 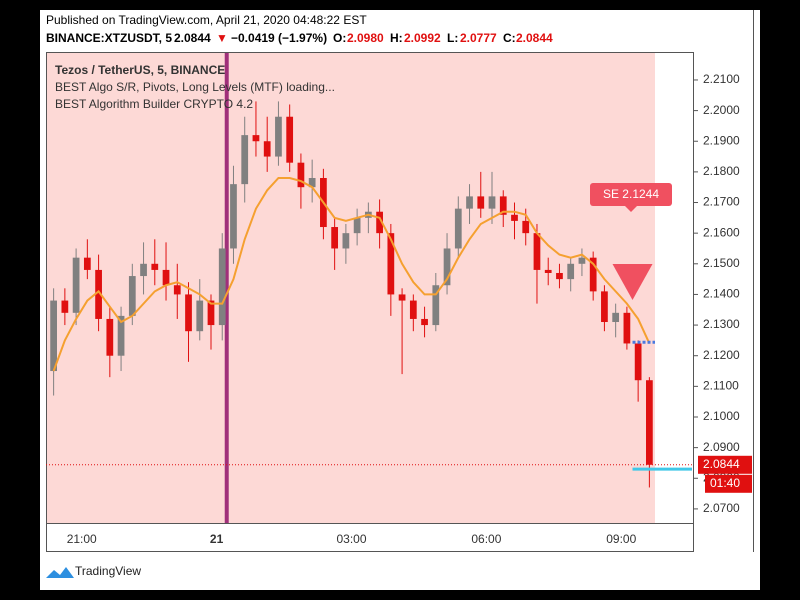 What do you see at coordinates (721, 140) in the screenshot?
I see `y-tick-label: 2.1900` at bounding box center [721, 140].